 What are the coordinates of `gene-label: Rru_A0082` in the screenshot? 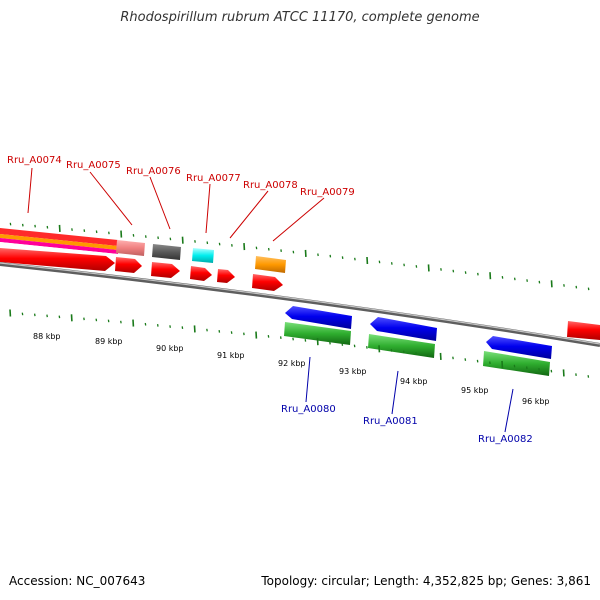 It's located at (505, 439).